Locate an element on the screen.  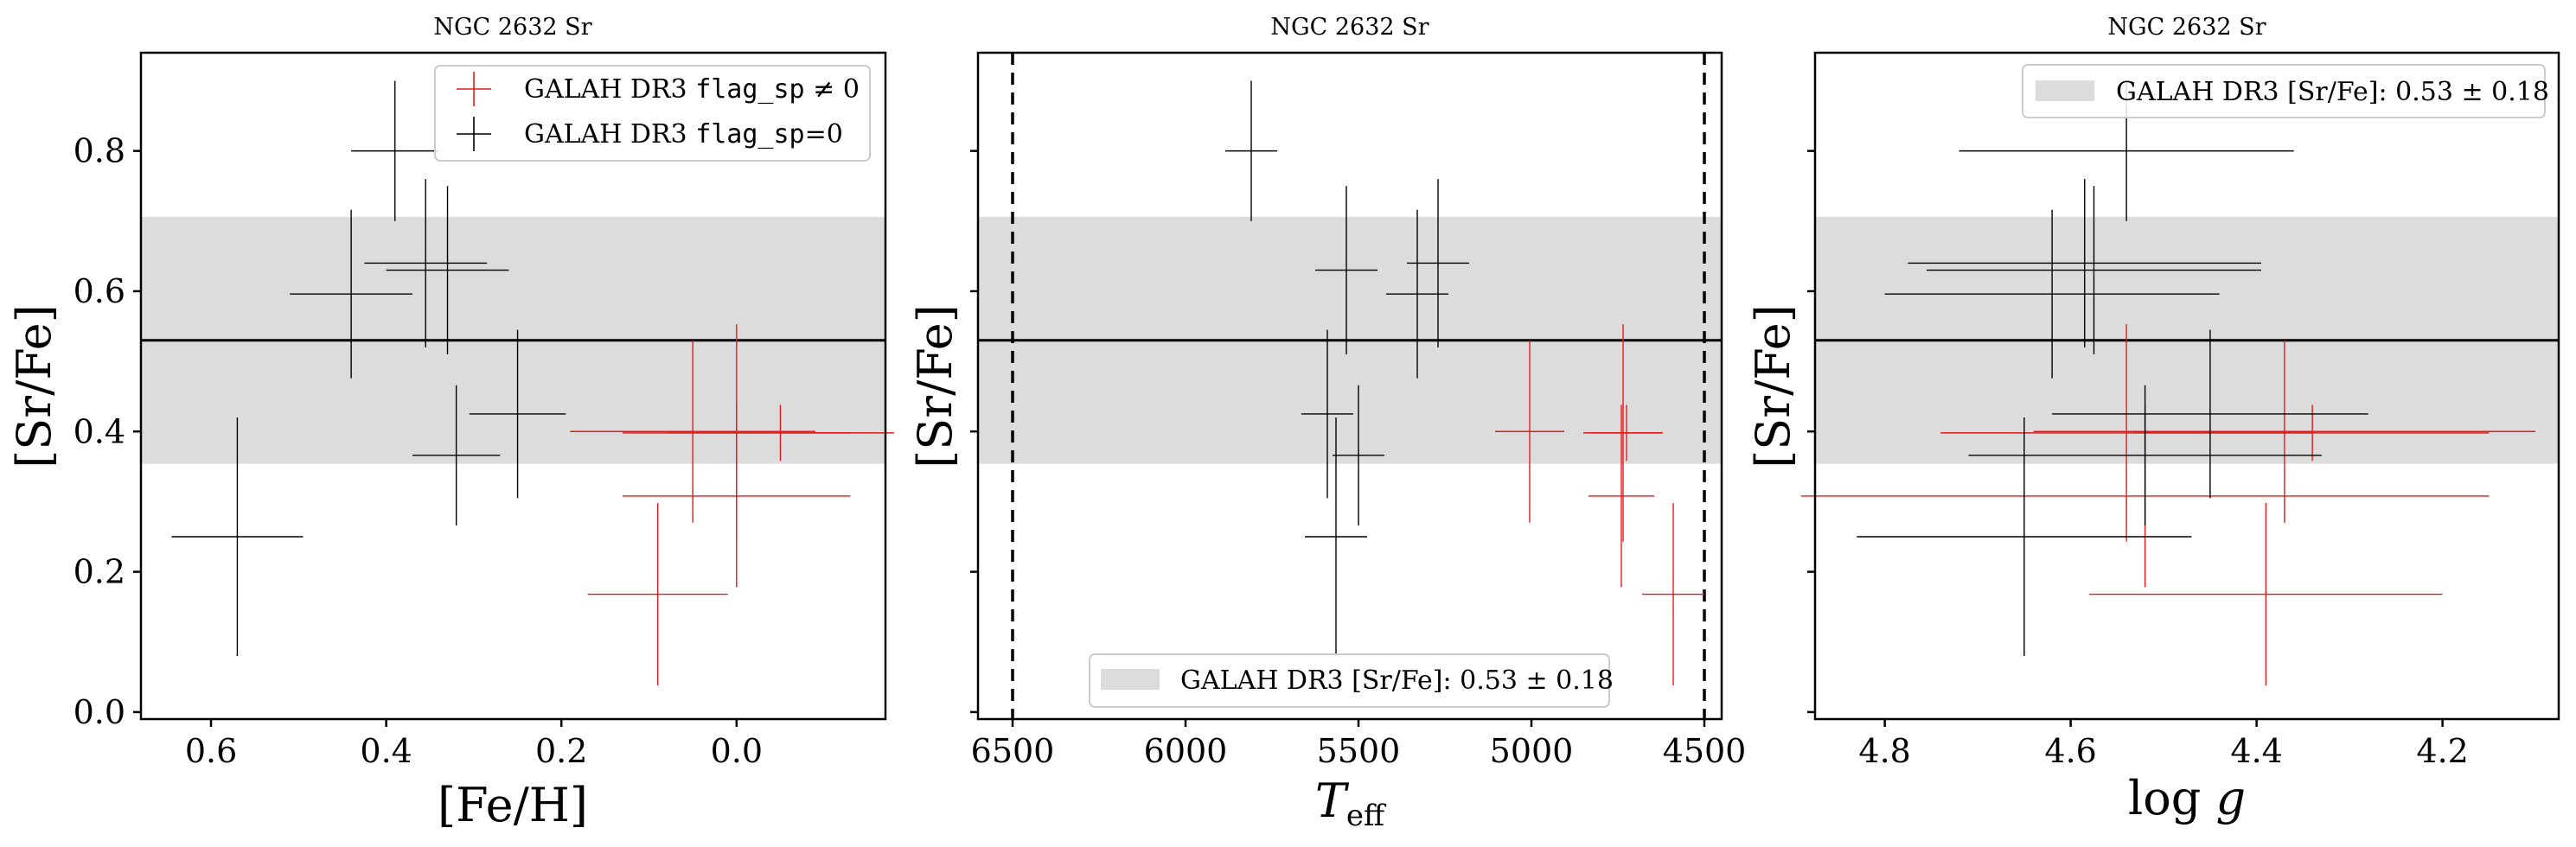
x-tick-label: 0.2 is located at coordinates (561, 751).